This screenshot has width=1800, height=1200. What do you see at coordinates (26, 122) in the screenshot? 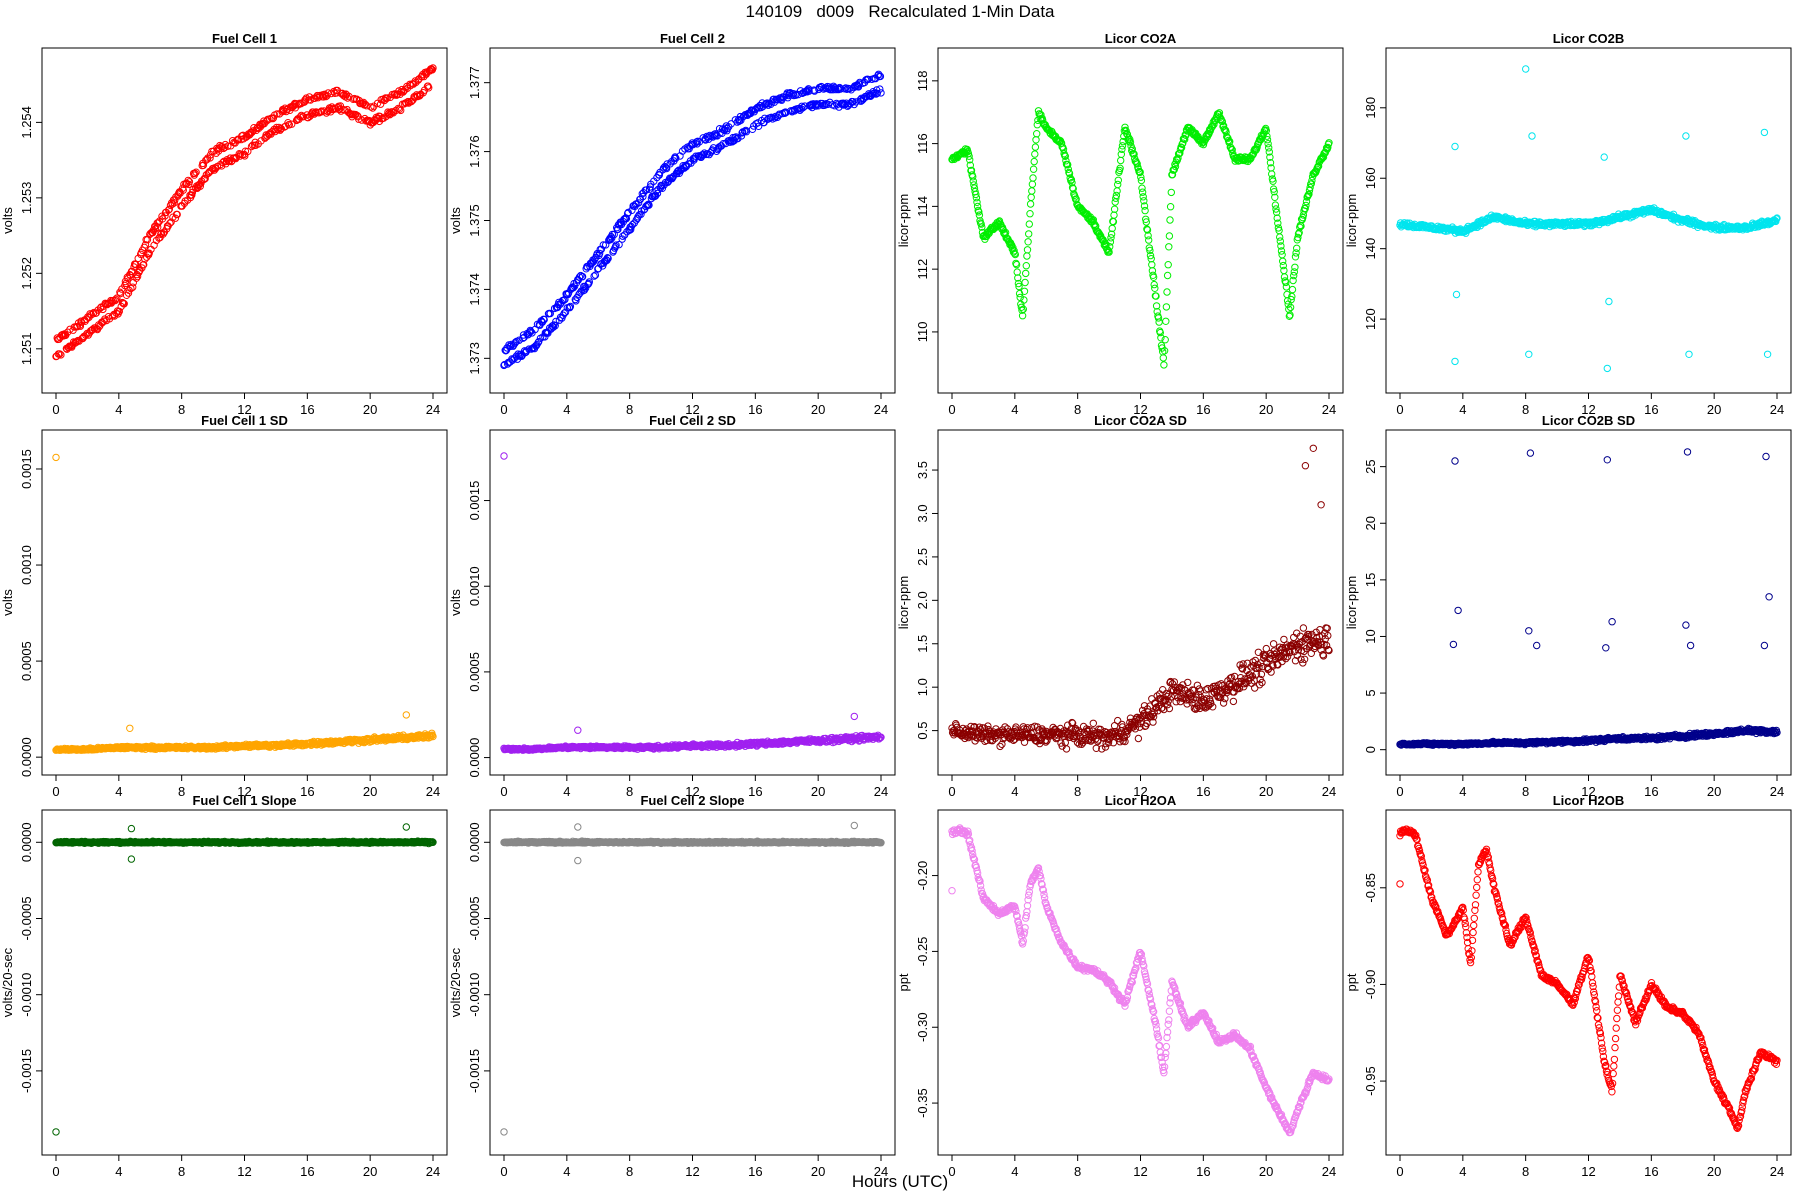
I see `y-tick-label: 1.254` at bounding box center [26, 122].